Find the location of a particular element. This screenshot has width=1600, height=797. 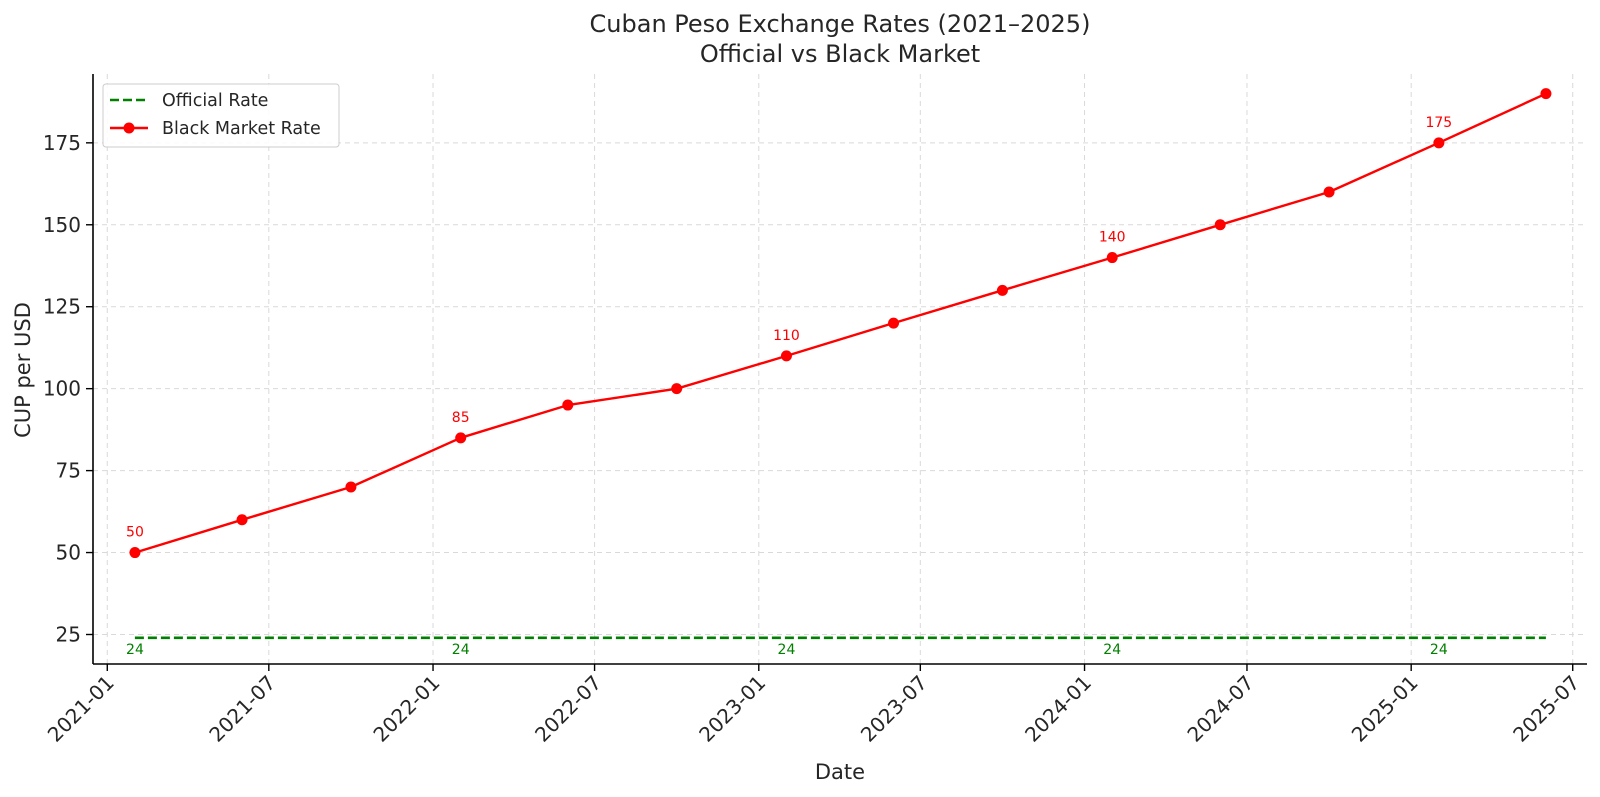

x-tick-label: 2021-07 is located at coordinates (242, 709).